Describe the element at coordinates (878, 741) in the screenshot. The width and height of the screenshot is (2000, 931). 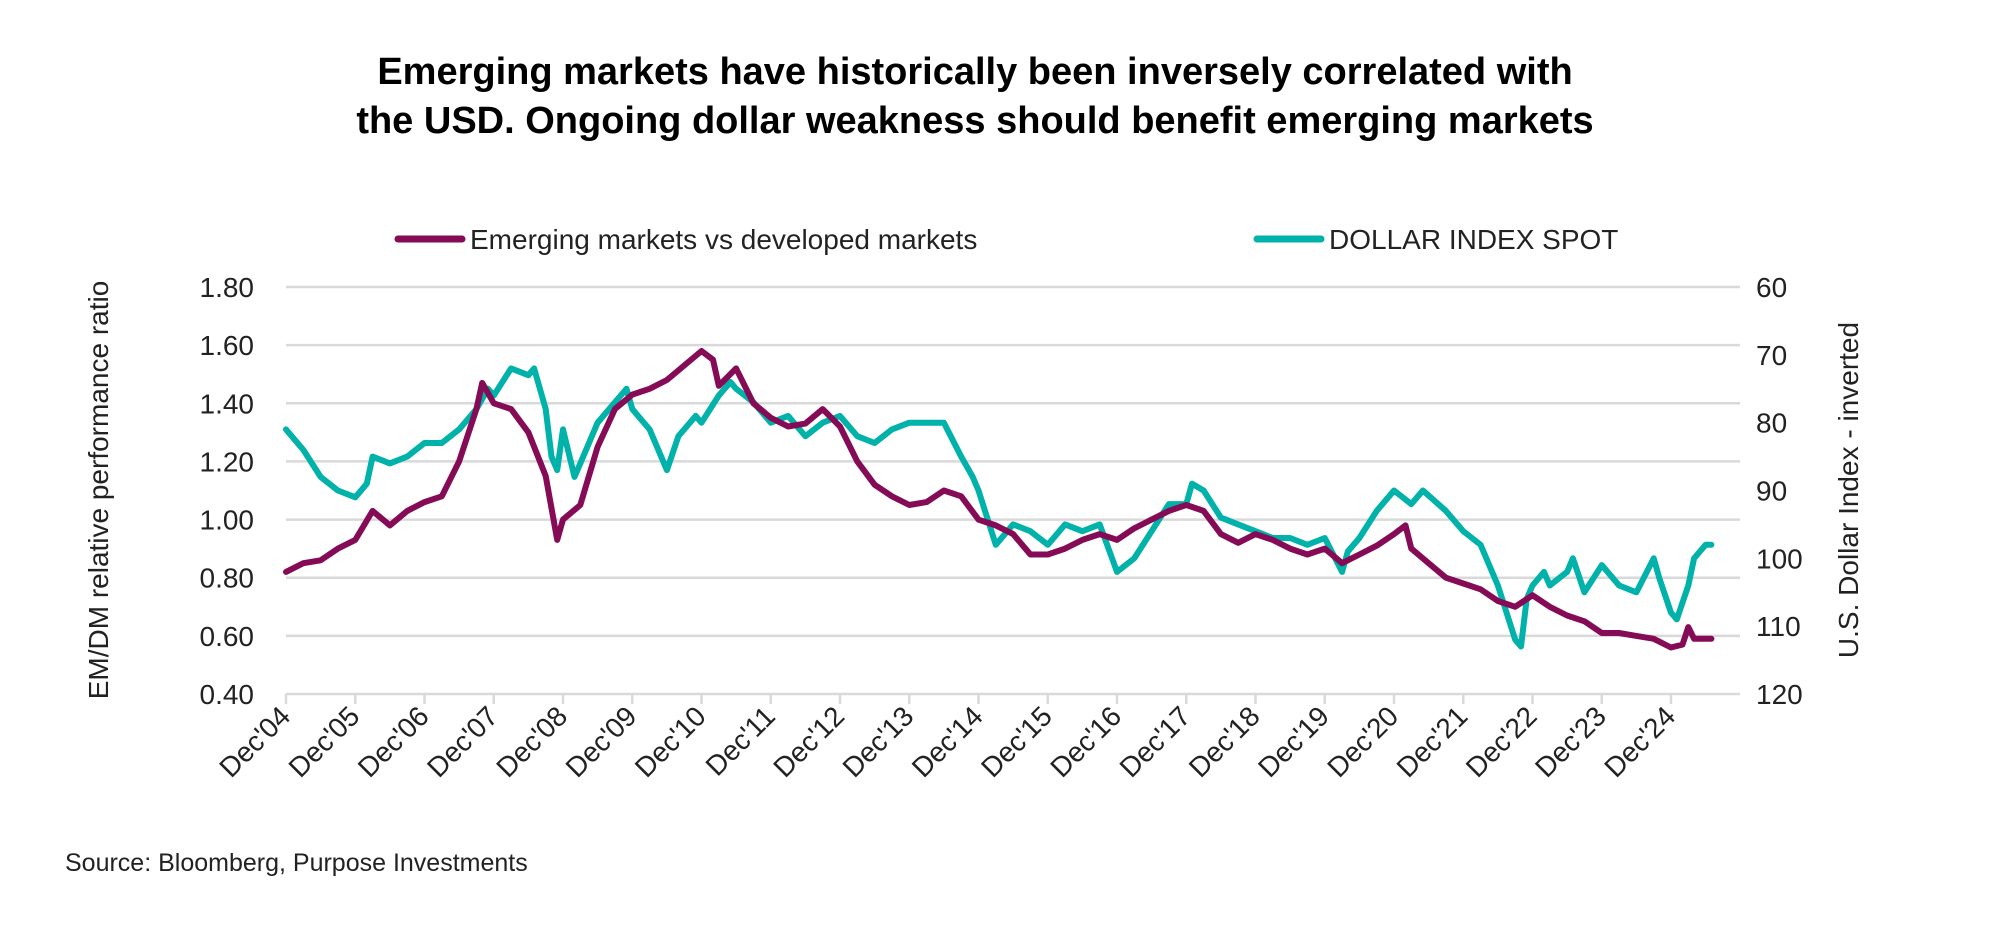
I see `x-tick-label: Dec'13` at that location.